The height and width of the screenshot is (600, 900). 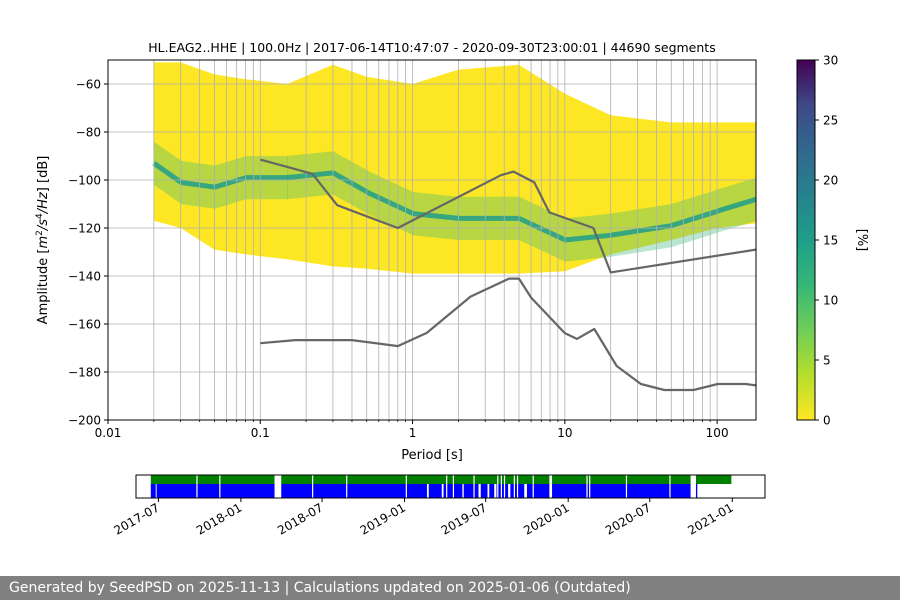 I want to click on y-tick-label: −200, so click(x=84, y=421).